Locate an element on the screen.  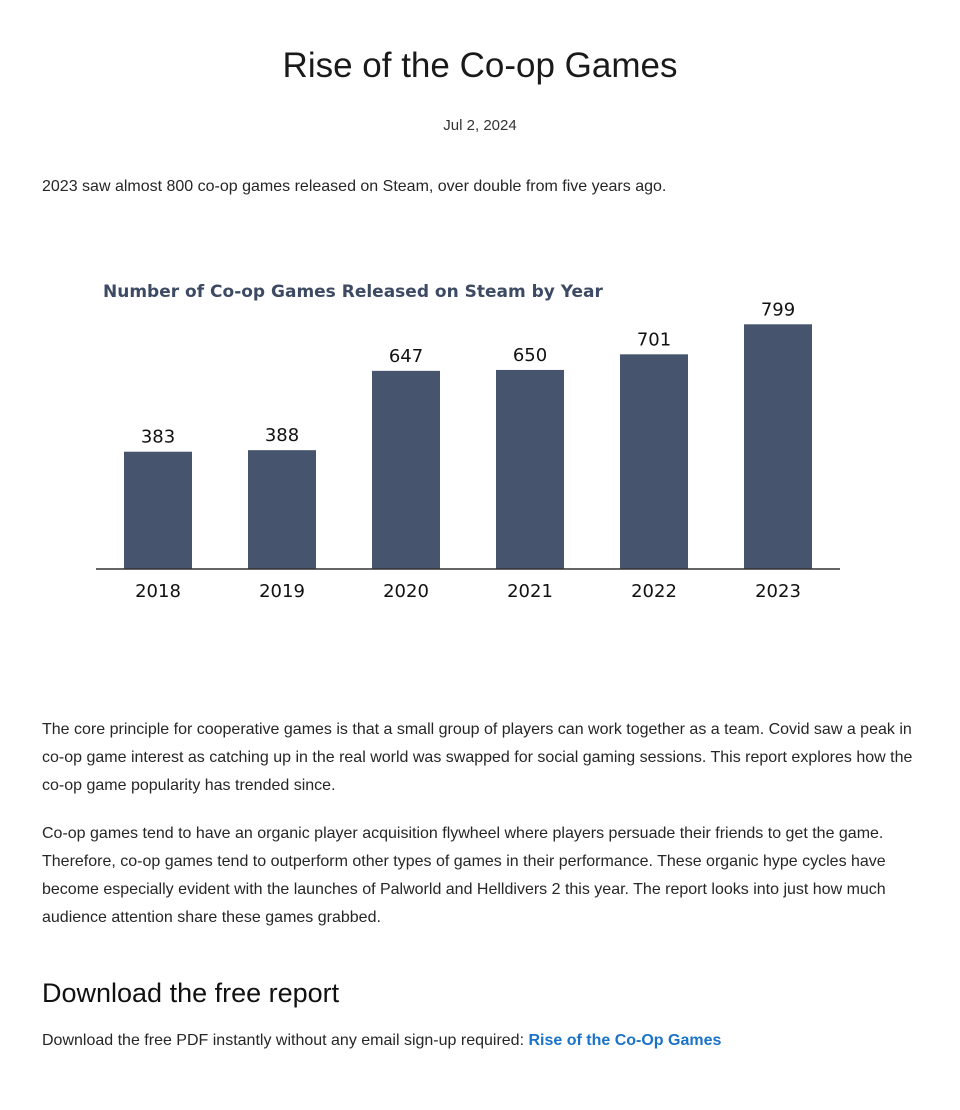
value-label-2020: 647 is located at coordinates (406, 356).